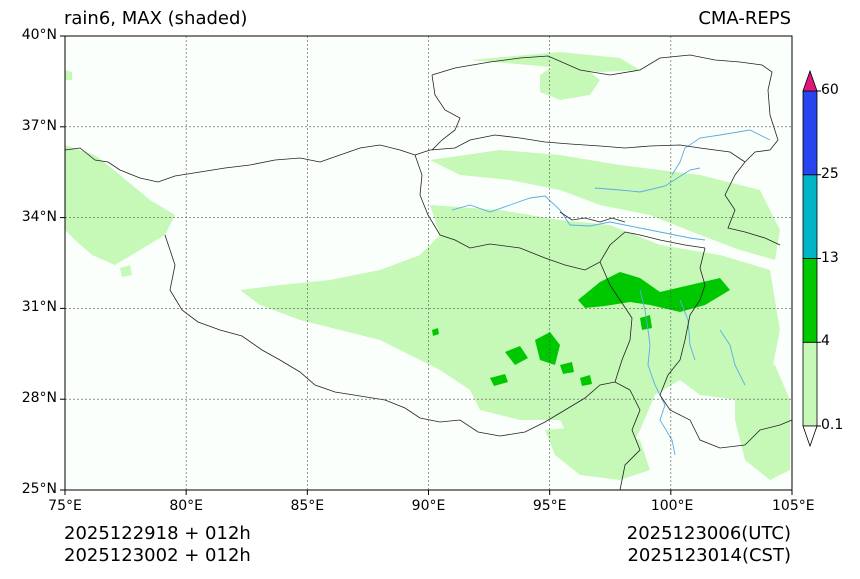 The image size is (860, 579). Describe the element at coordinates (744, 18) in the screenshot. I see `model-name: CMA-REPS` at that location.